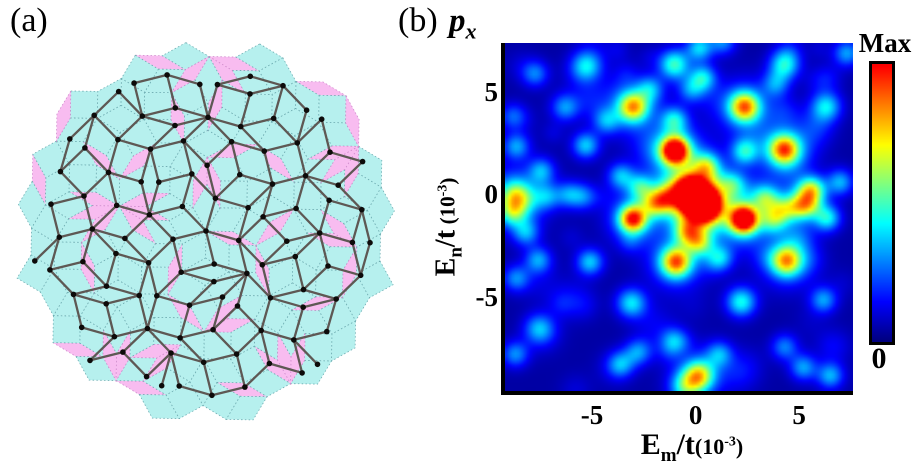 Image resolution: width=921 pixels, height=474 pixels. What do you see at coordinates (447, 210) in the screenshot?
I see `y-unit-open: (10` at bounding box center [447, 210].